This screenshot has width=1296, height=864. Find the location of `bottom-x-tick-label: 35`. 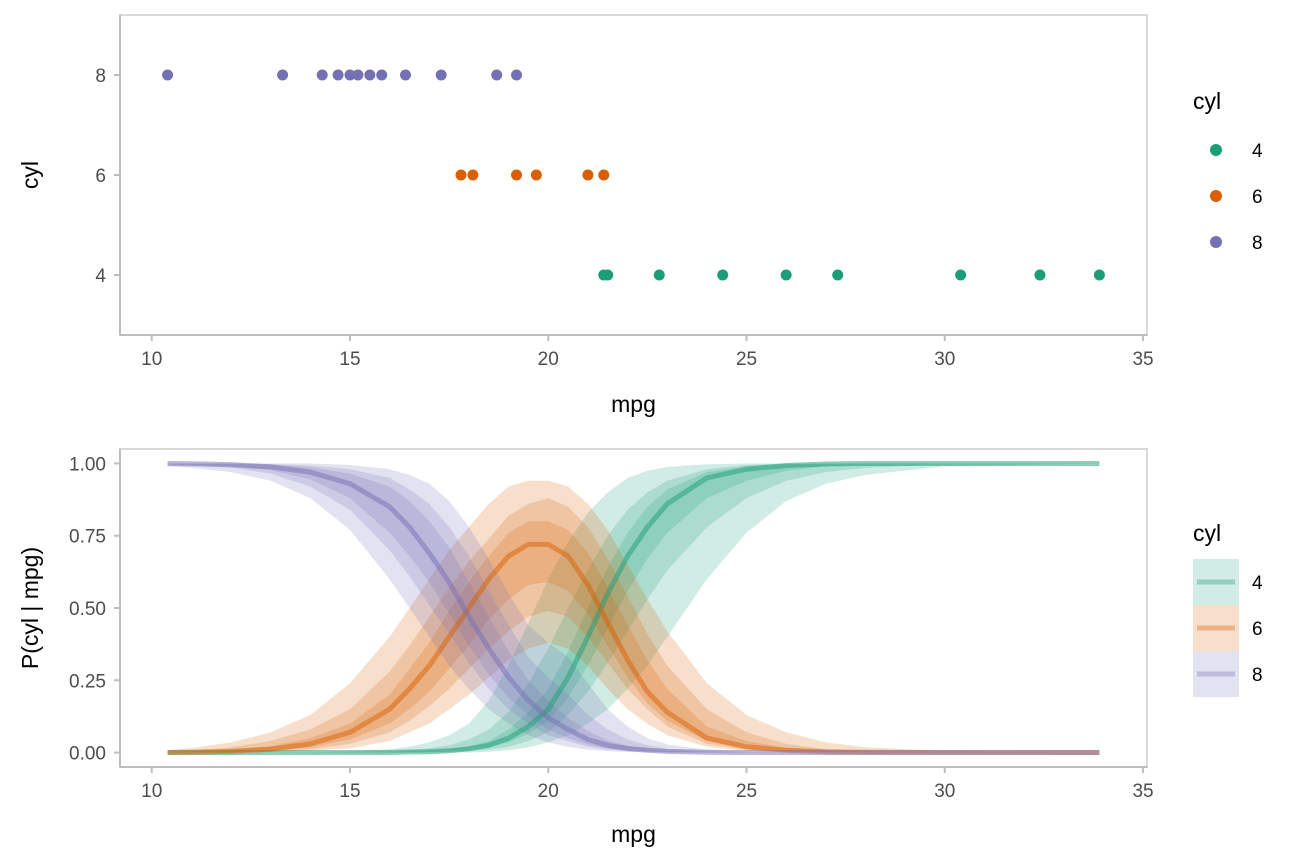

bottom-x-tick-label: 35 is located at coordinates (1142, 791).